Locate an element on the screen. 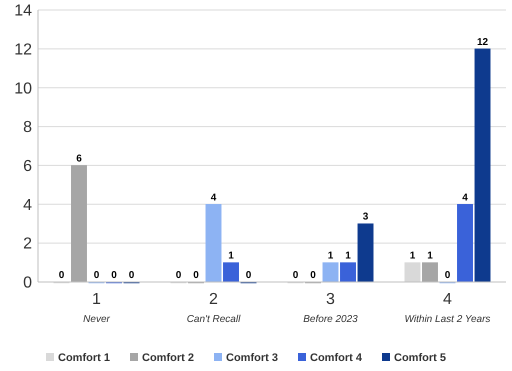  x-tick-label: 4 Within Last 2 Years is located at coordinates (447, 308).